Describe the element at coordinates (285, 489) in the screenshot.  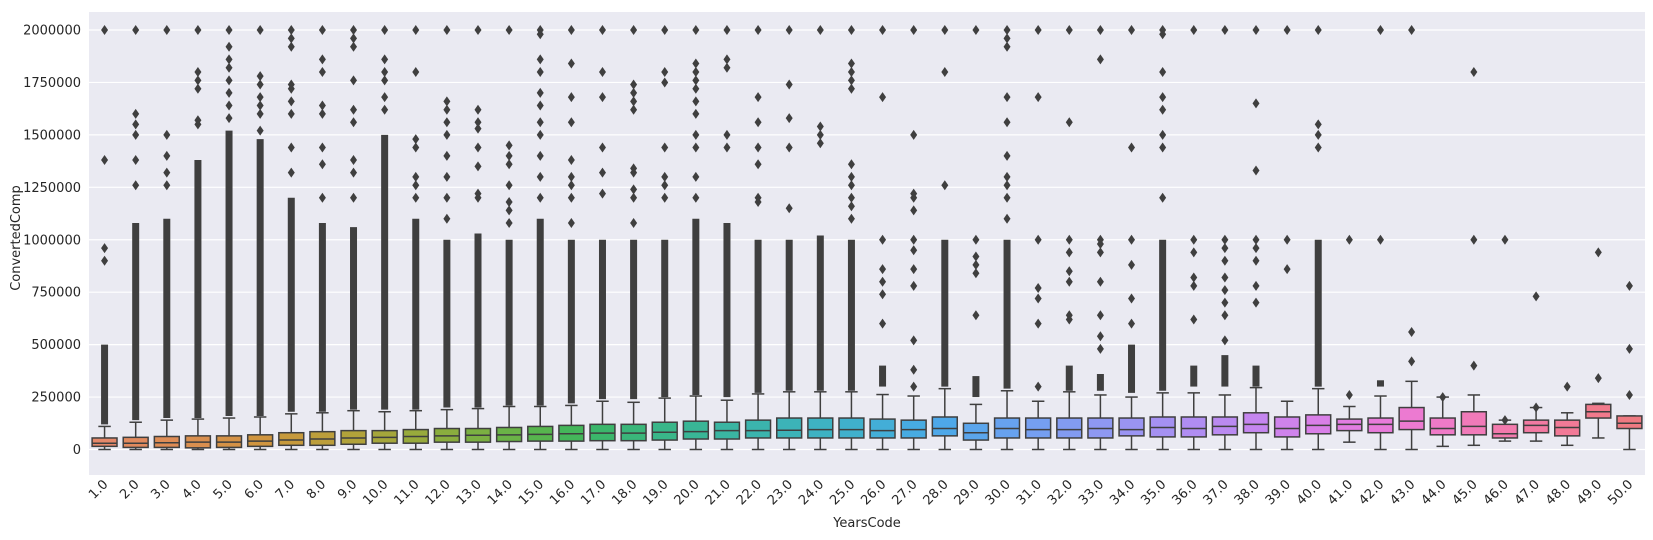
I see `x-tick-label: 7.0` at that location.